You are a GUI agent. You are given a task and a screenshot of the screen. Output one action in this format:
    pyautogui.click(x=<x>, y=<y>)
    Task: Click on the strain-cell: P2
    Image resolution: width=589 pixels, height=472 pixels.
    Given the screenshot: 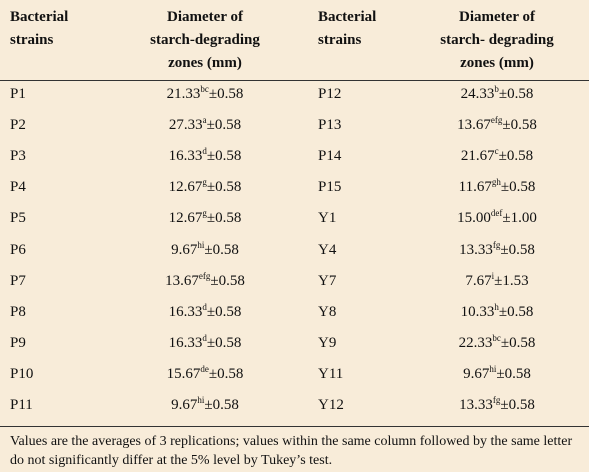 What is the action you would take?
    pyautogui.click(x=18, y=125)
    